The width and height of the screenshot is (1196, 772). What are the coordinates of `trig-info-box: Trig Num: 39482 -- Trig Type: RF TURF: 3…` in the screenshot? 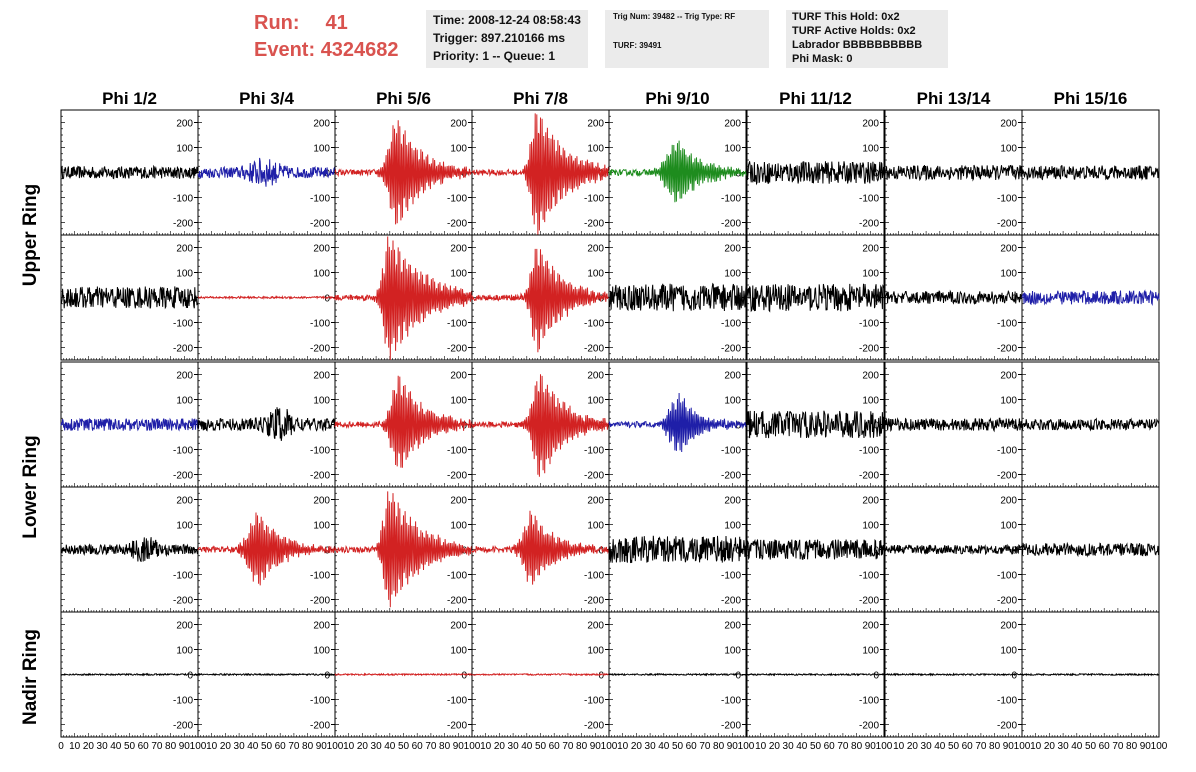 It's located at (687, 39).